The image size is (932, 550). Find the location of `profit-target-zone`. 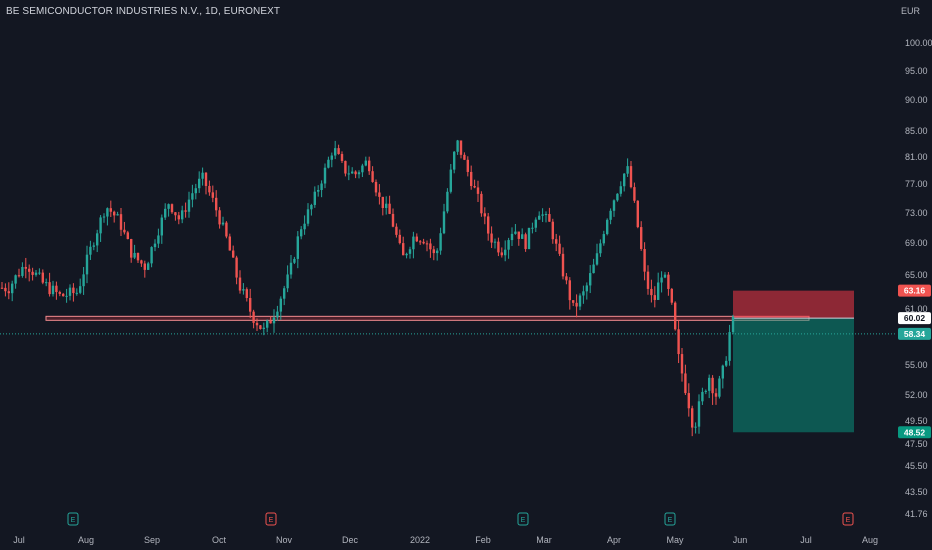

profit-target-zone is located at coordinates (793, 375).